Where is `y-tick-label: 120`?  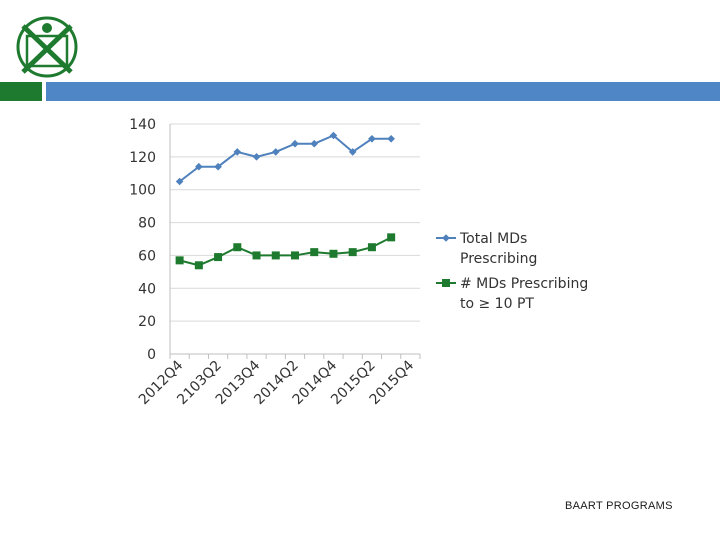
y-tick-label: 120 is located at coordinates (142, 158).